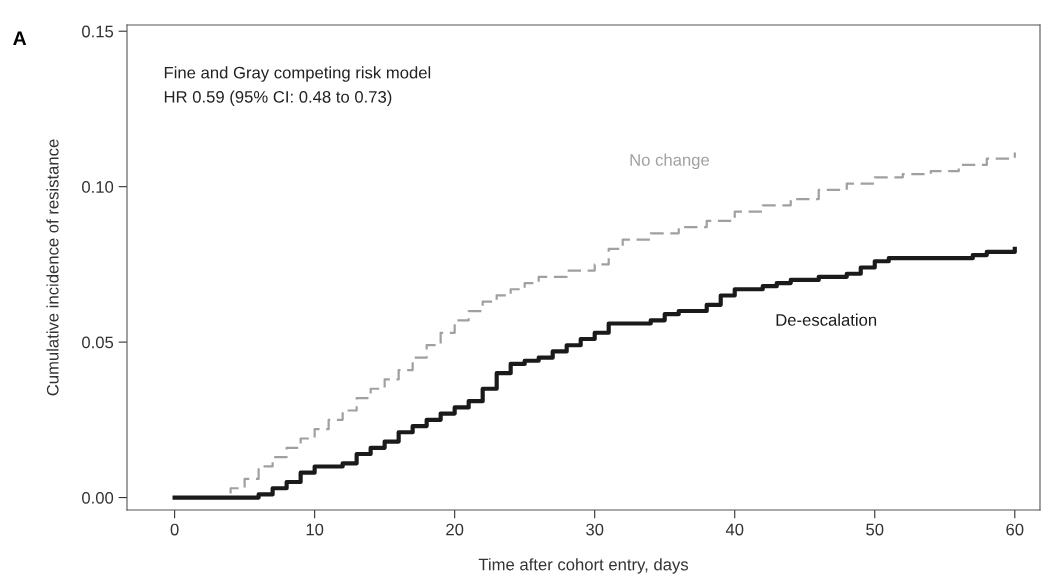 Image resolution: width=1053 pixels, height=588 pixels. What do you see at coordinates (315, 529) in the screenshot?
I see `x-tick-label: 10` at bounding box center [315, 529].